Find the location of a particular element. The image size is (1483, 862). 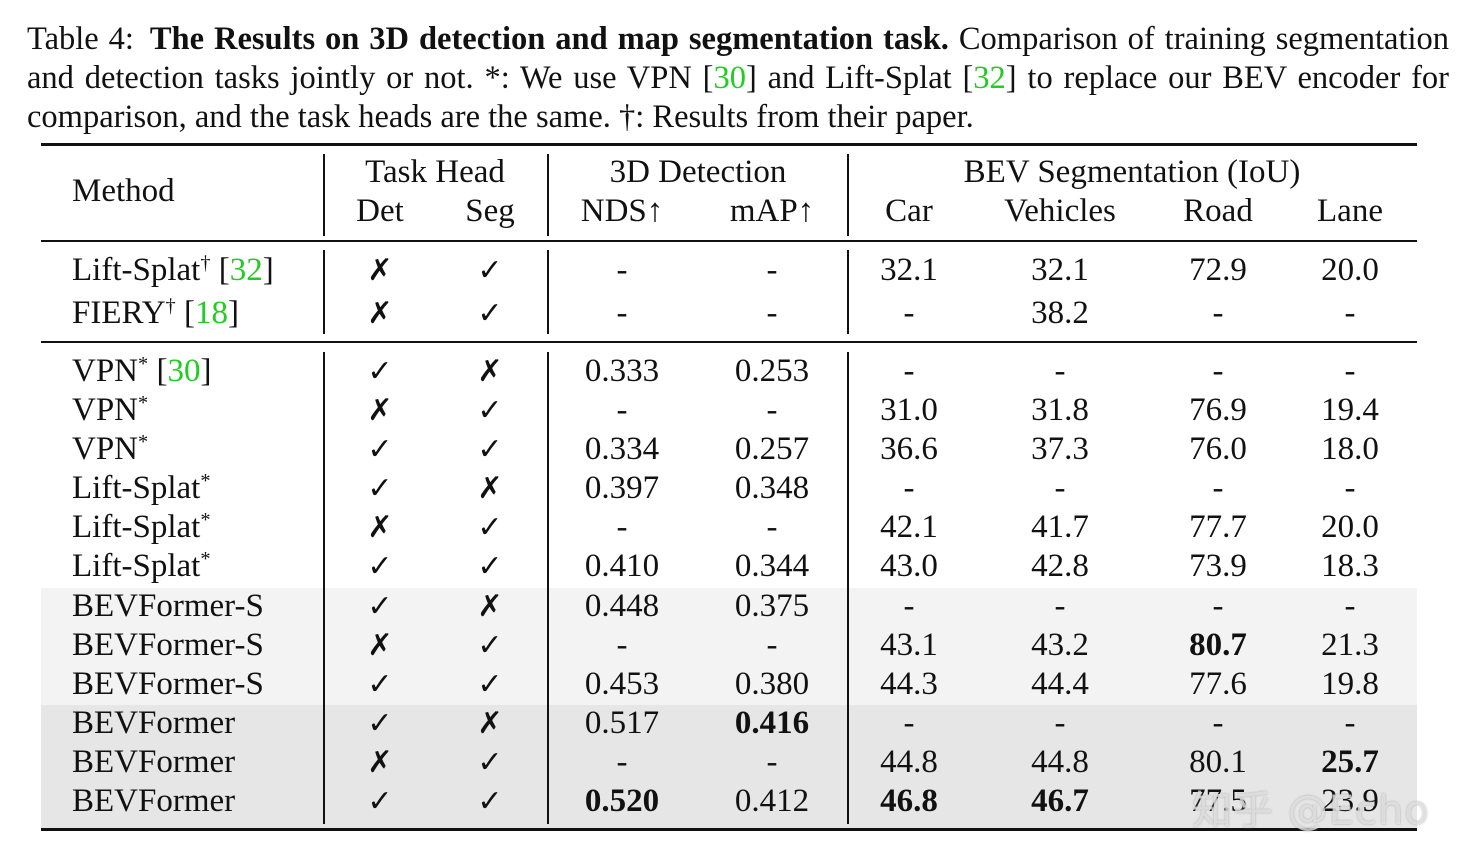

lane-cell: 23.9 is located at coordinates (1350, 801).